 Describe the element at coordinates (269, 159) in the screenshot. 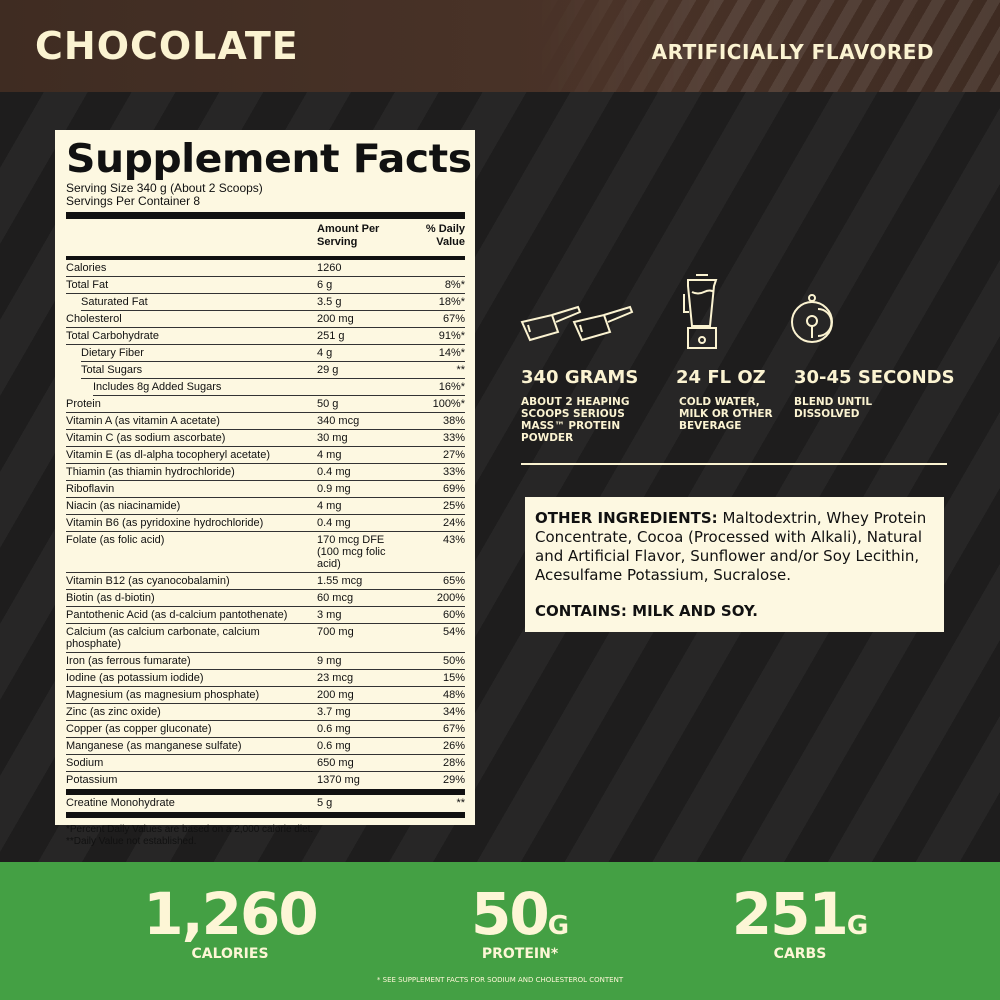

I see `facts-title: Supplement Facts` at that location.